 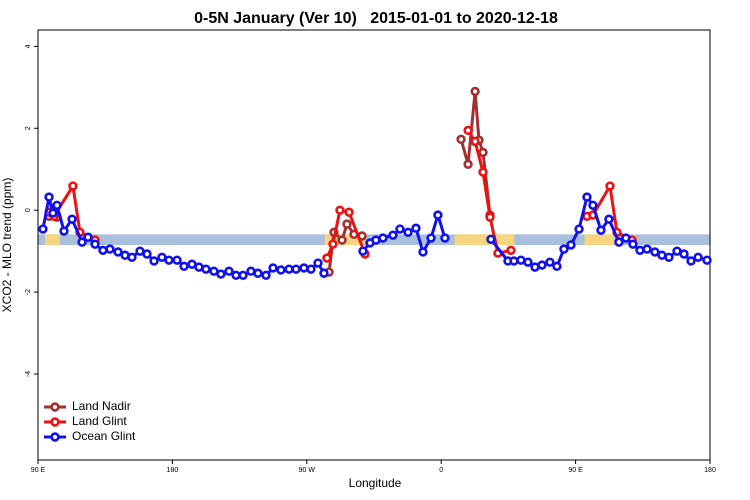 What do you see at coordinates (28, 46) in the screenshot?
I see `y-tick-label: 4` at bounding box center [28, 46].